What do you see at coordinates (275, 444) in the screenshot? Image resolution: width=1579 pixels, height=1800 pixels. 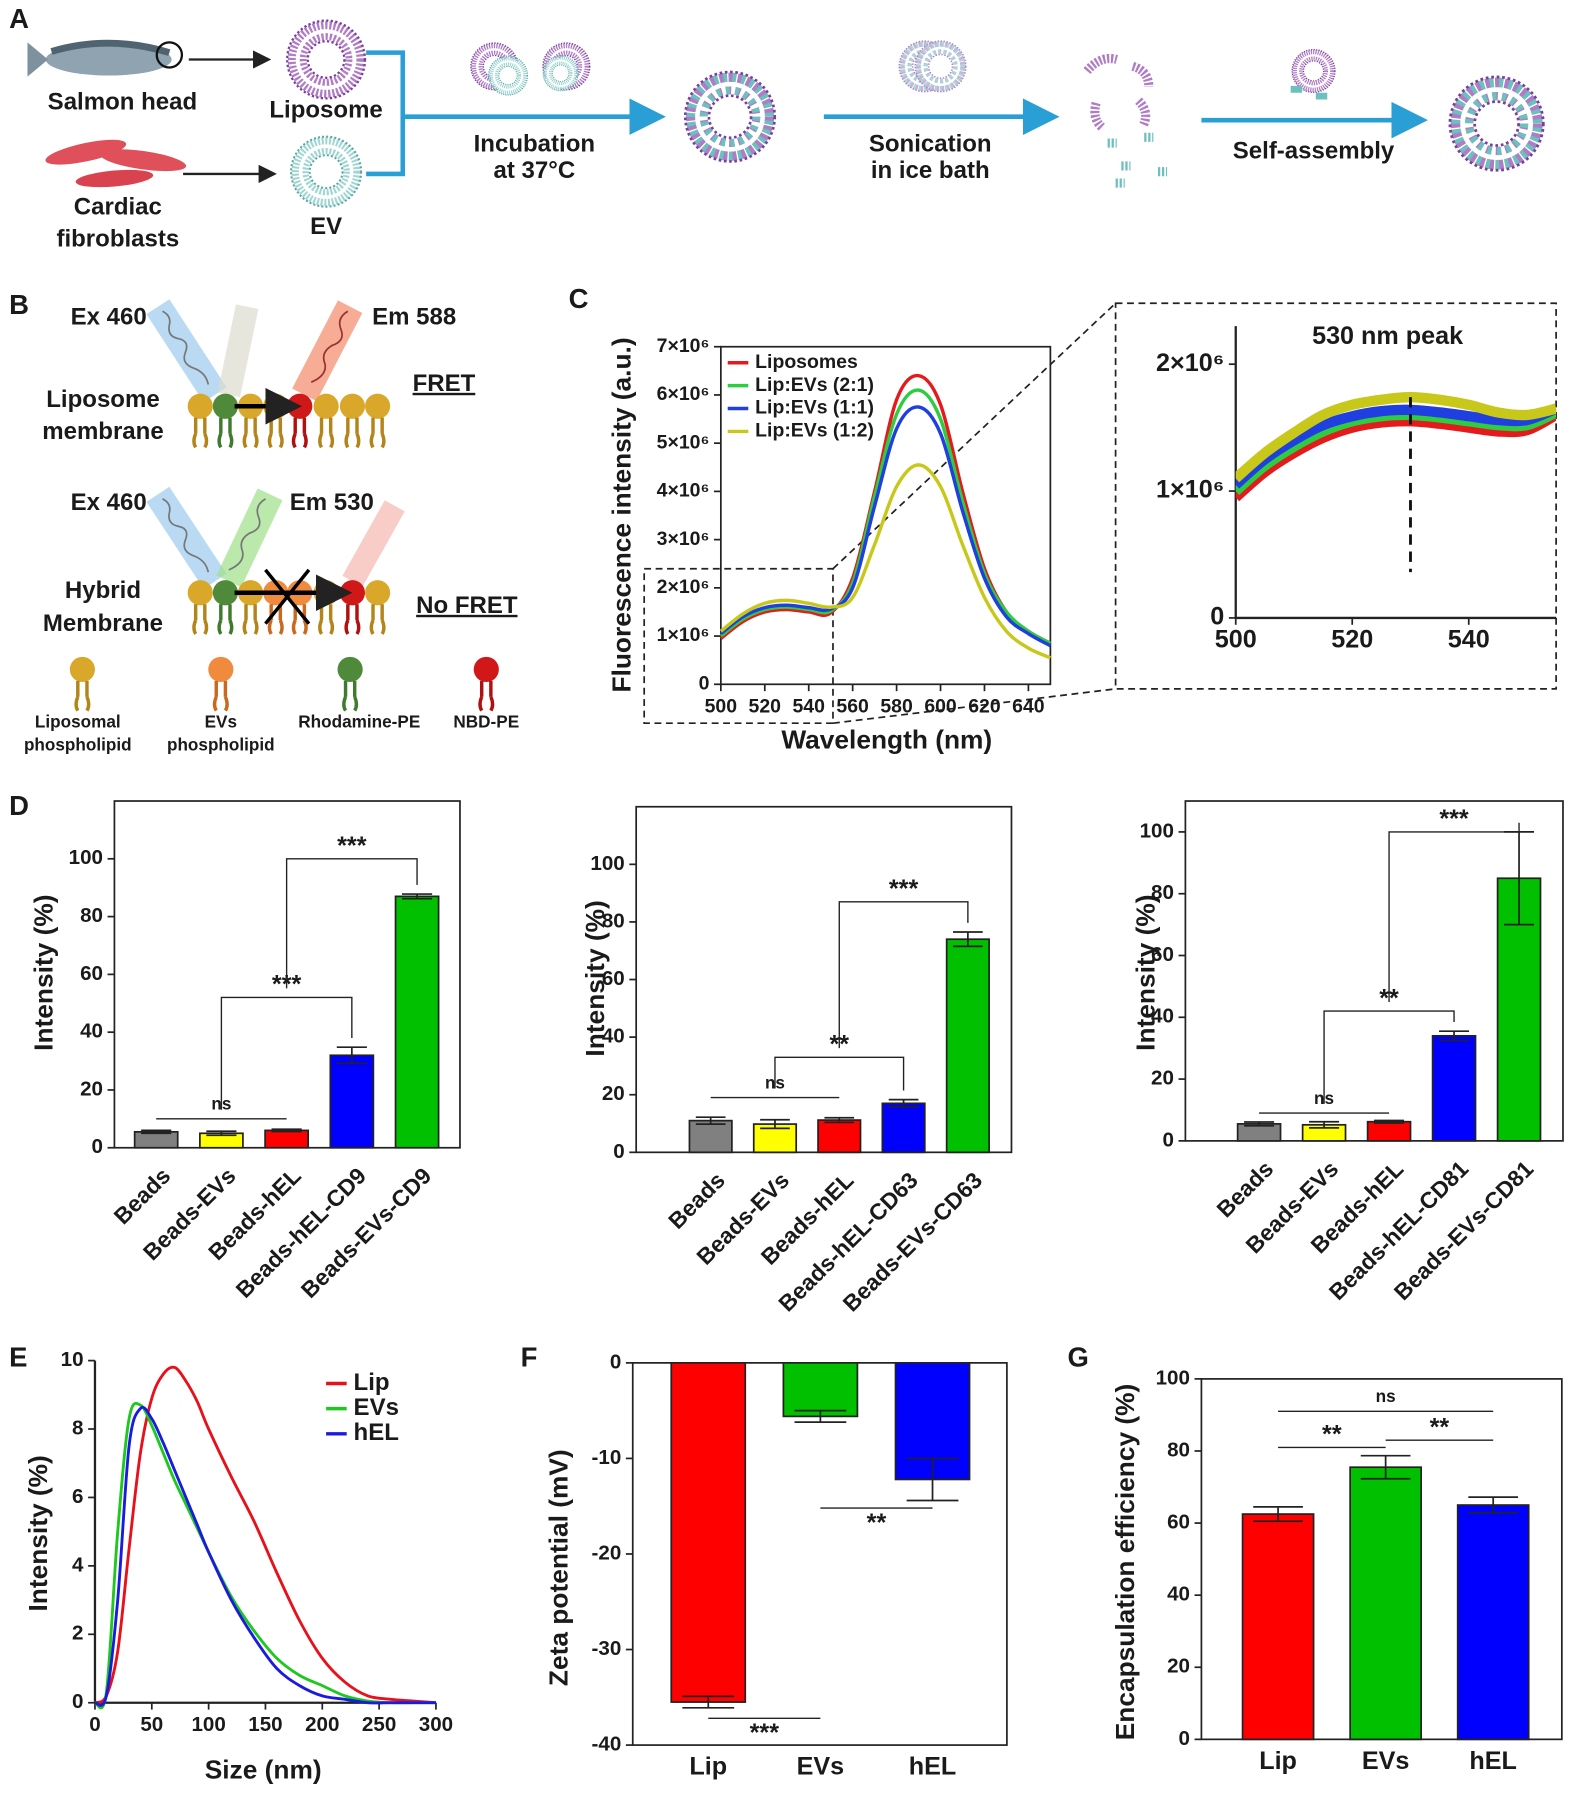 I see `light-beams` at bounding box center [275, 444].